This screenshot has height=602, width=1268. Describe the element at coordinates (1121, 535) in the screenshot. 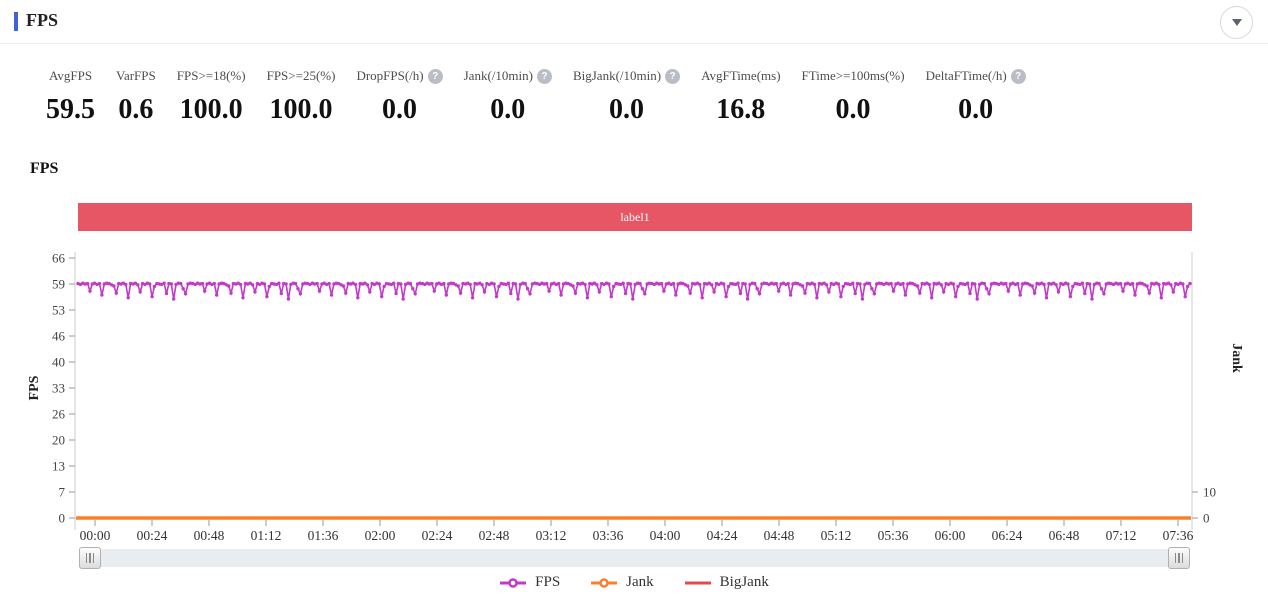

I see `x-tick-label: 07:12` at that location.